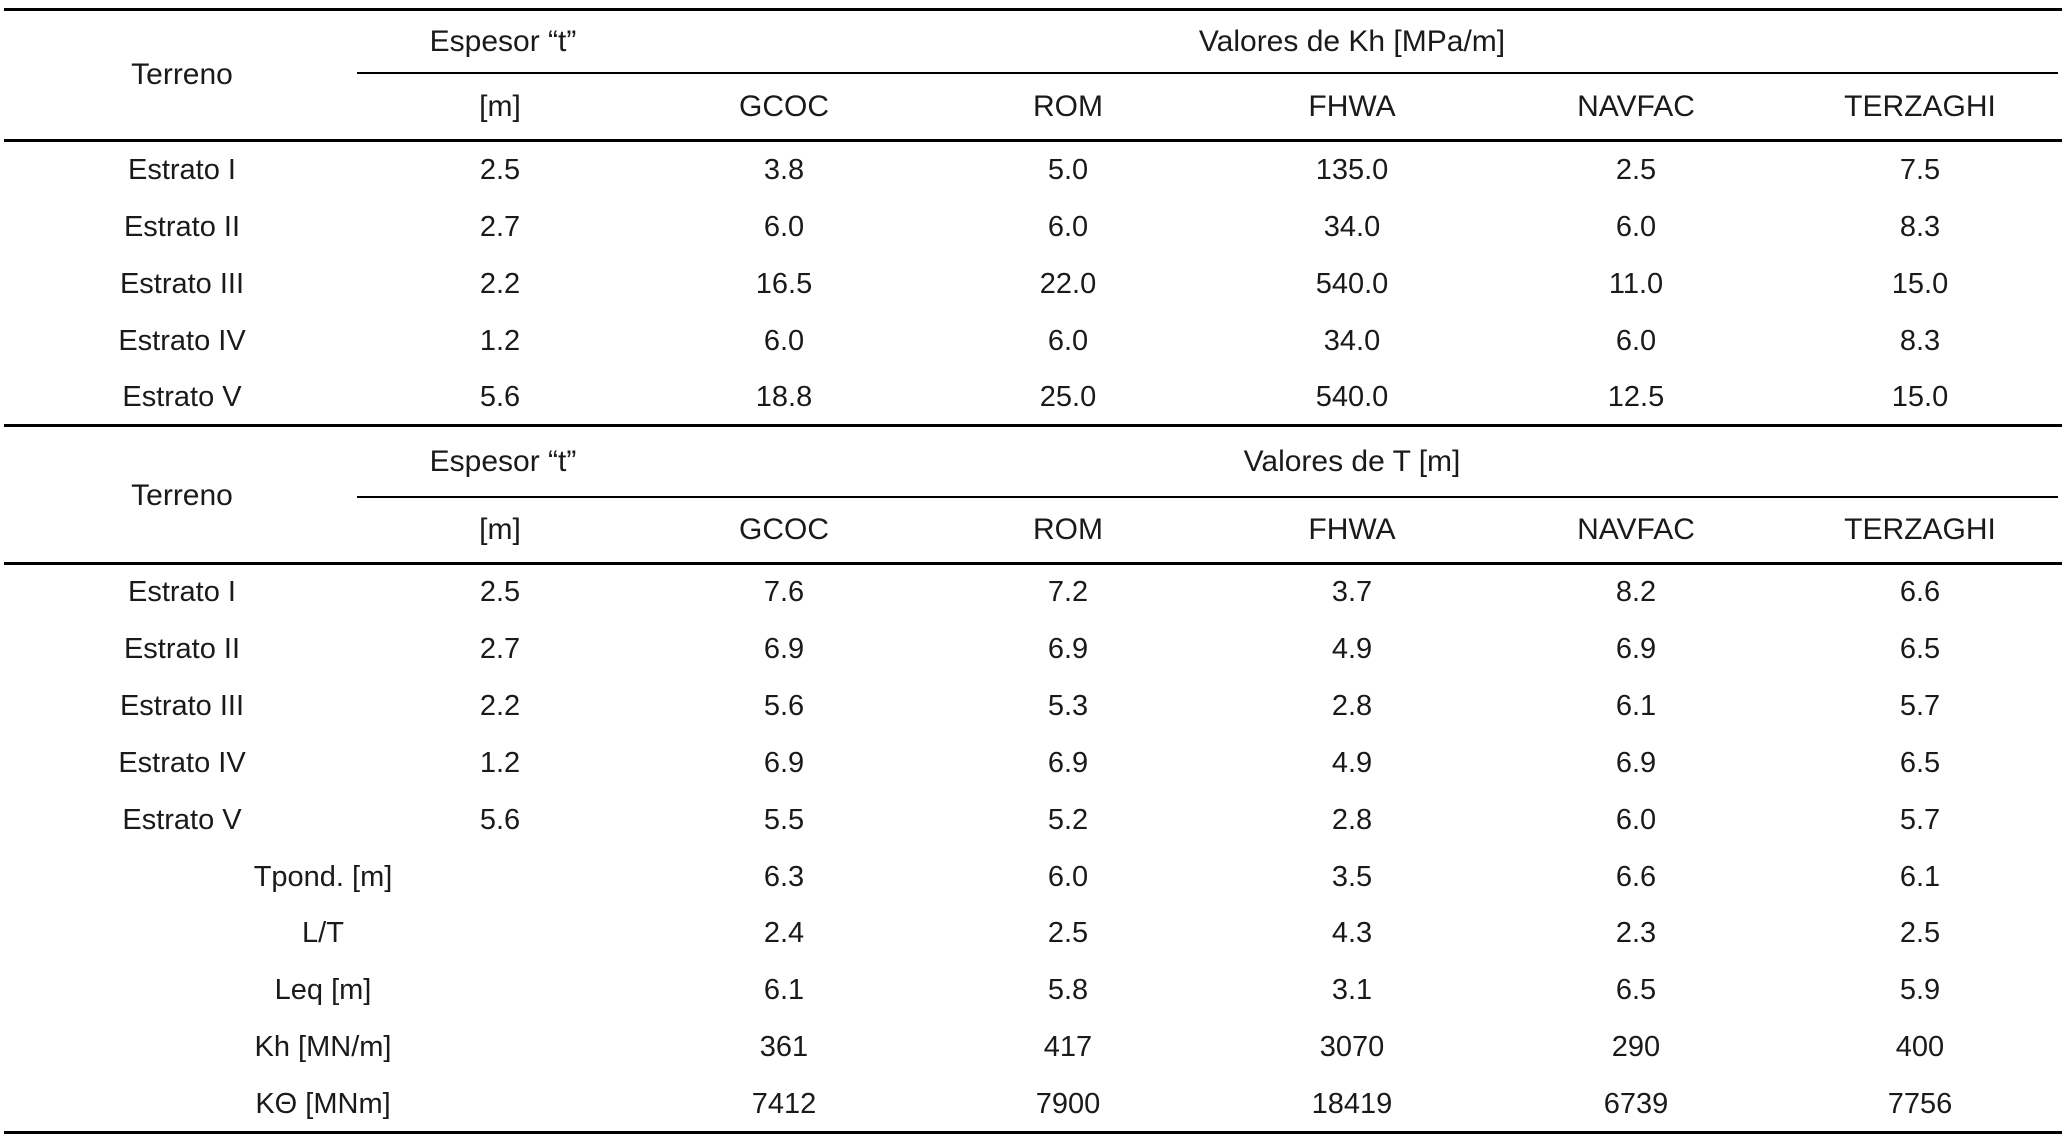  What do you see at coordinates (1636, 170) in the screenshot?
I see `value-cell: 2.5` at bounding box center [1636, 170].